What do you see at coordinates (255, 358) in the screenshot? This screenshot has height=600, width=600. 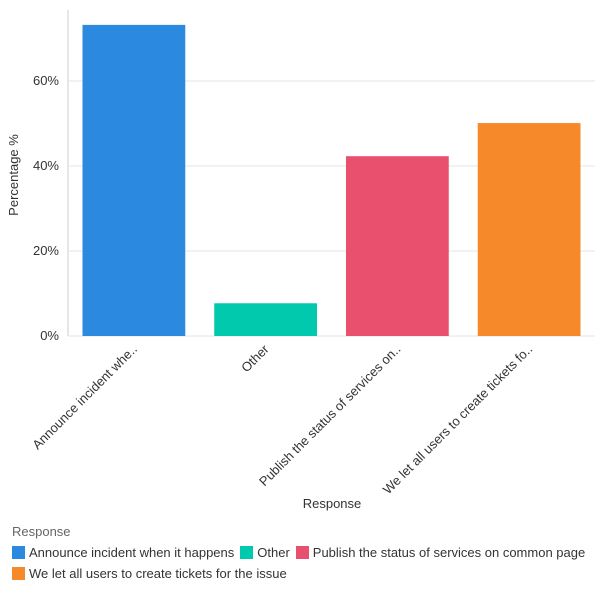 I see `x-tick-label: Other` at bounding box center [255, 358].